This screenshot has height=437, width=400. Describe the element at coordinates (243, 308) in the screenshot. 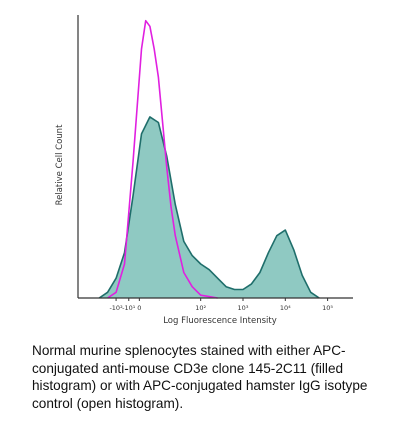

I see `x-tick-label-5: 10³` at that location.